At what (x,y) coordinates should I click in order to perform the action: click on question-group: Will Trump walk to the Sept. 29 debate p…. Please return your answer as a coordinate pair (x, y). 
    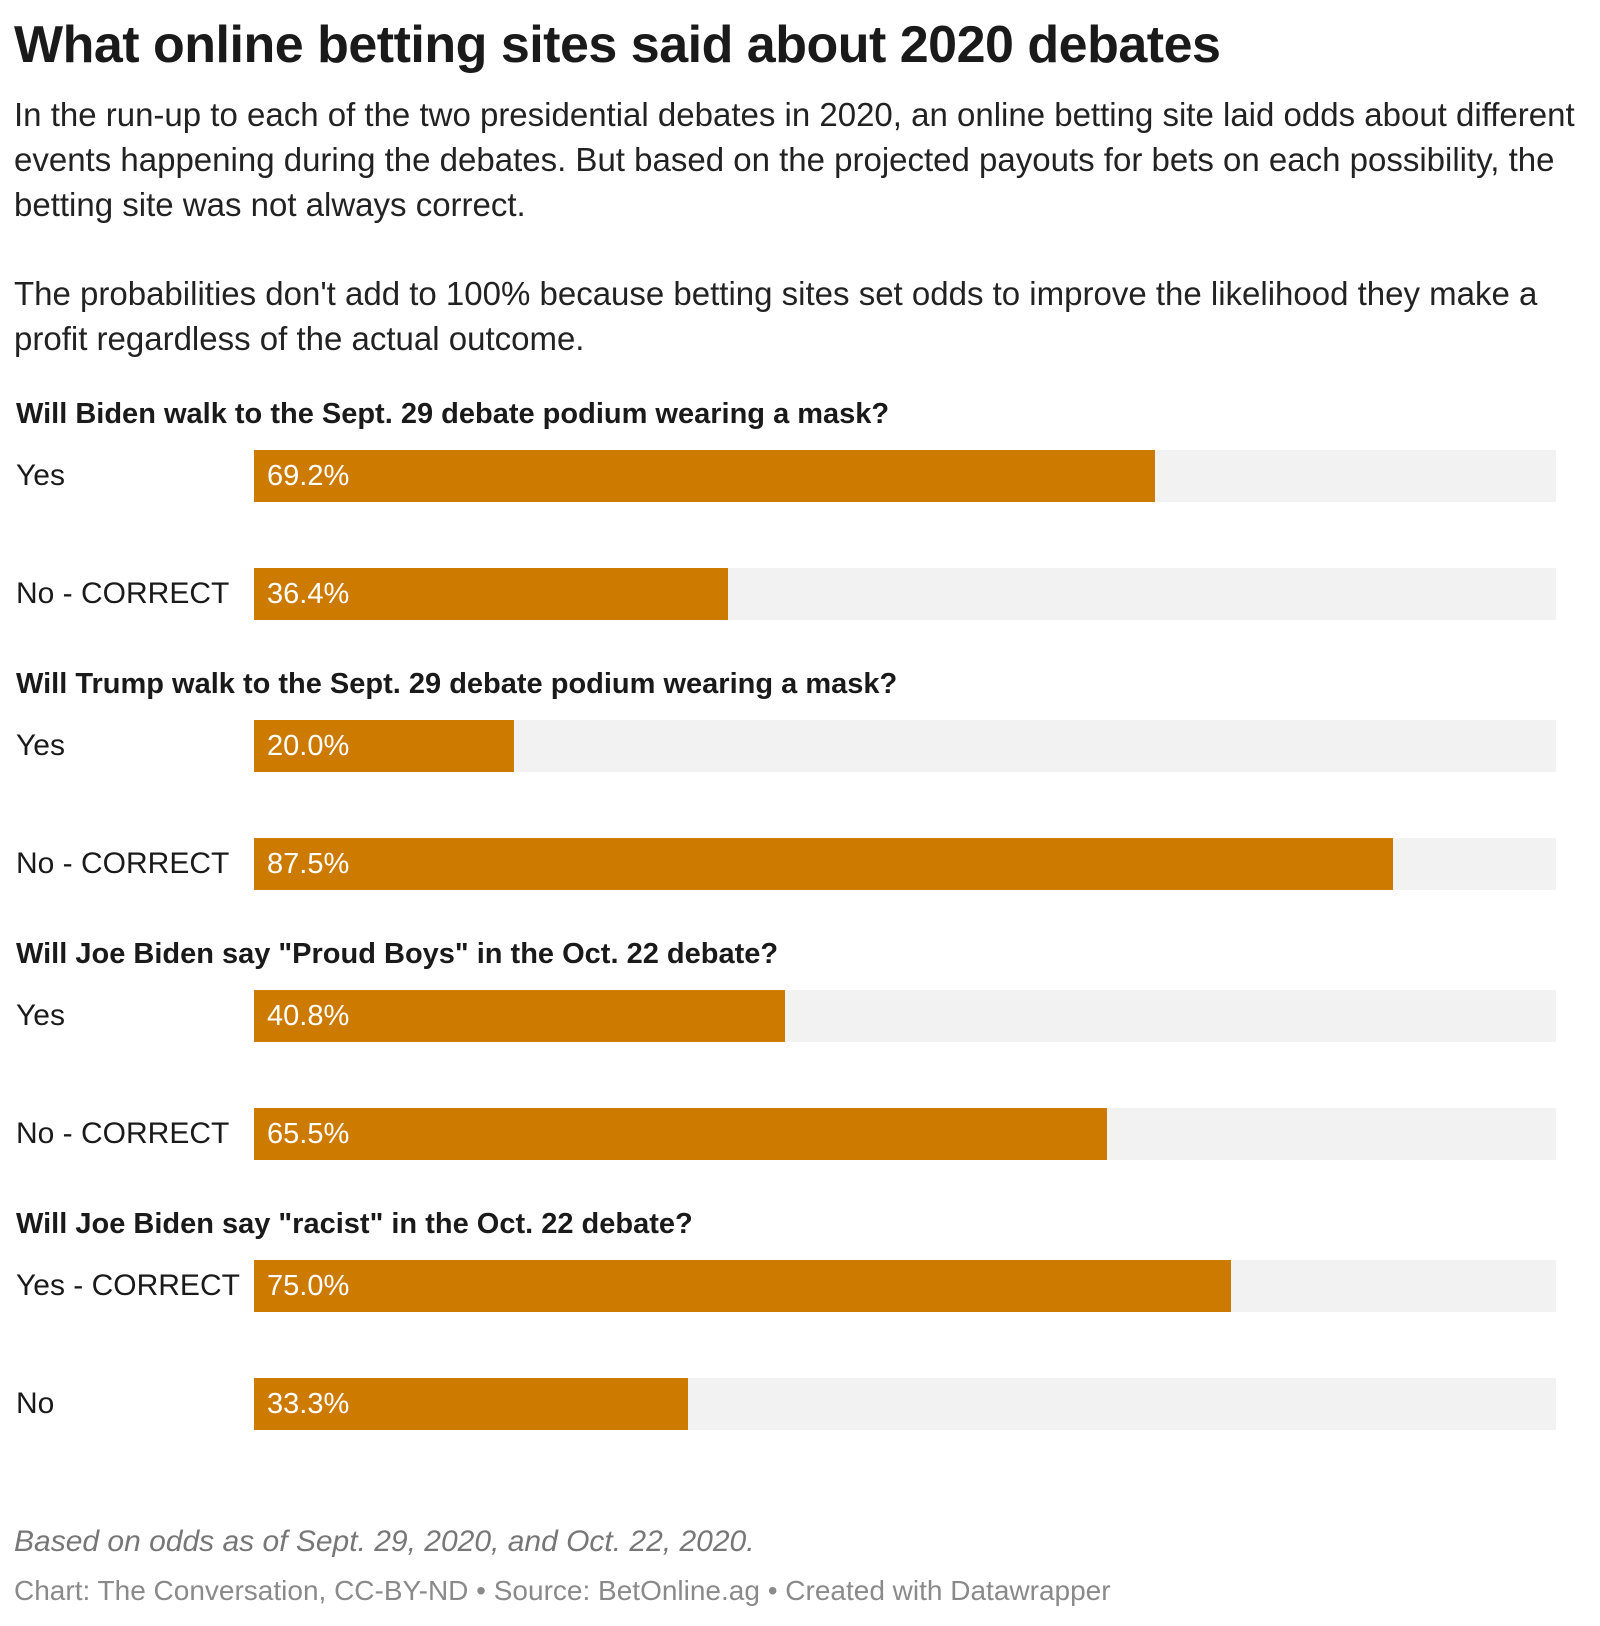
    Looking at the image, I should click on (800, 777).